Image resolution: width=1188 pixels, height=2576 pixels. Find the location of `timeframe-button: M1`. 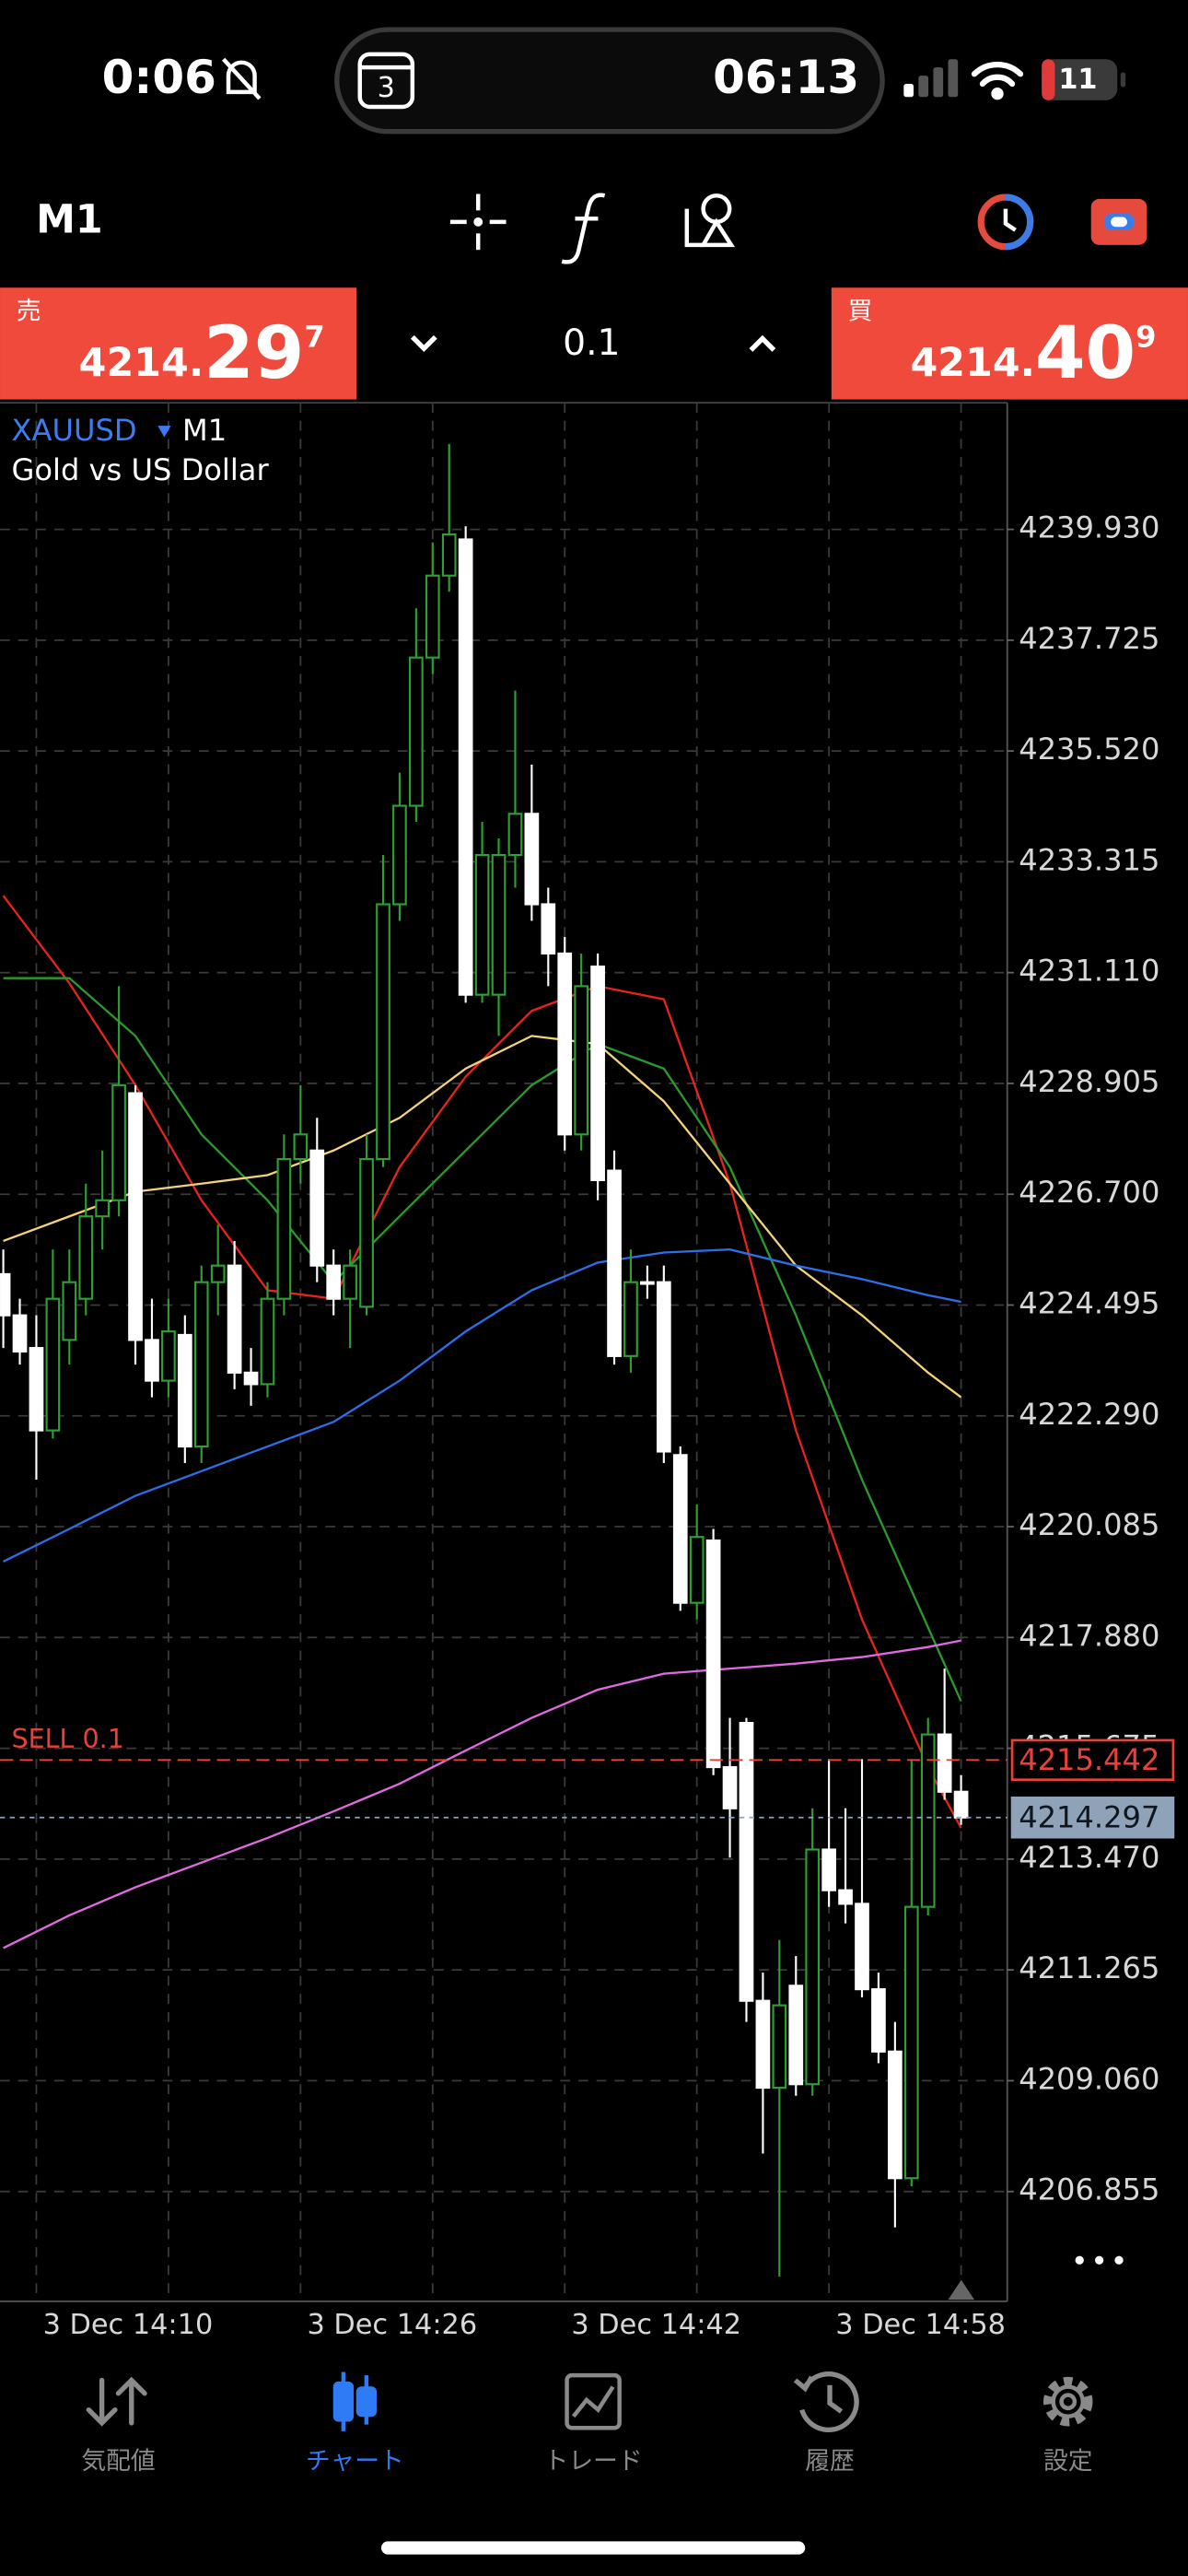

timeframe-button: M1 is located at coordinates (69, 219).